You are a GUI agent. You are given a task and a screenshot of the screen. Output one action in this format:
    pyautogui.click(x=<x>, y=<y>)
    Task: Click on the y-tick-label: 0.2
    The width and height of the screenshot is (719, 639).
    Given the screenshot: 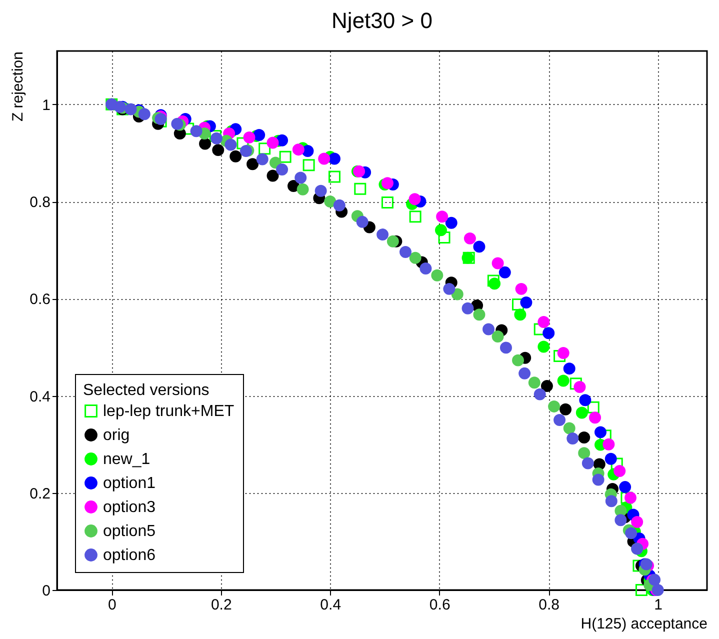 What is the action you would take?
    pyautogui.click(x=40, y=493)
    